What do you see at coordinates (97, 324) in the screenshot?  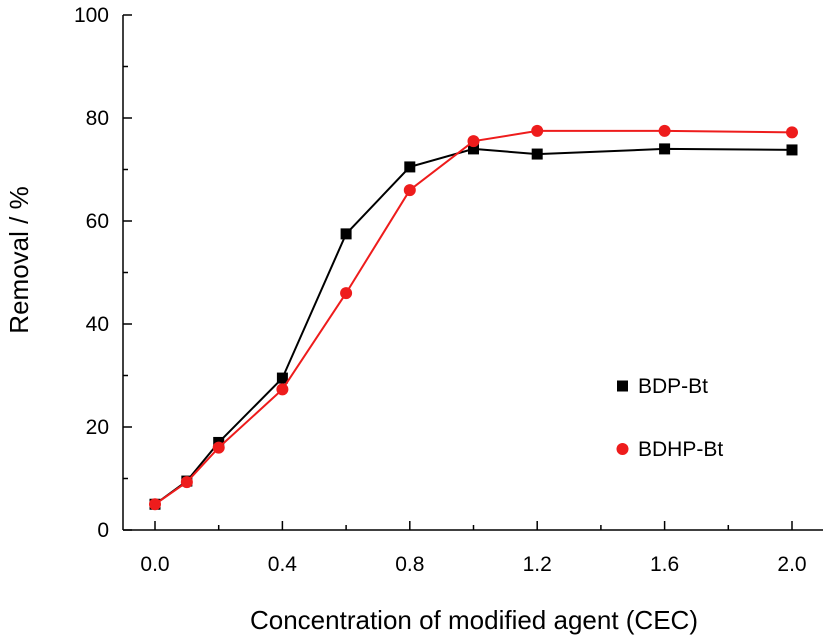 I see `y-tick-label: 40` at bounding box center [97, 324].